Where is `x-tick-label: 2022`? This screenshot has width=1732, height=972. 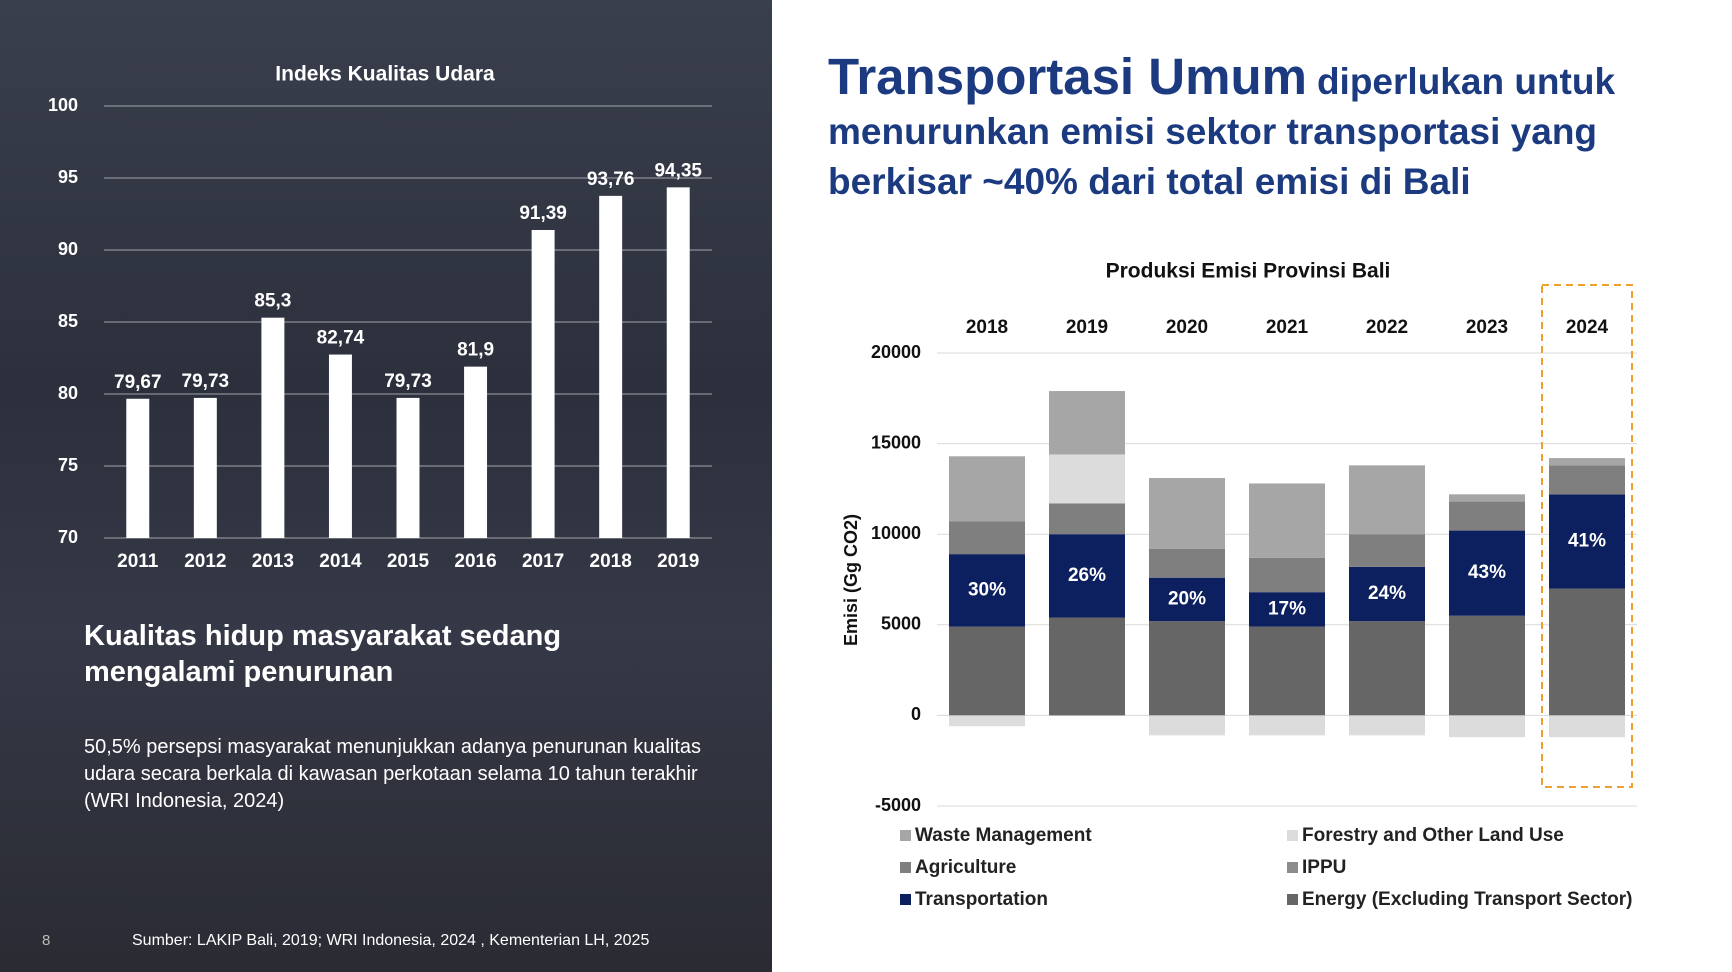 x-tick-label: 2022 is located at coordinates (1387, 327).